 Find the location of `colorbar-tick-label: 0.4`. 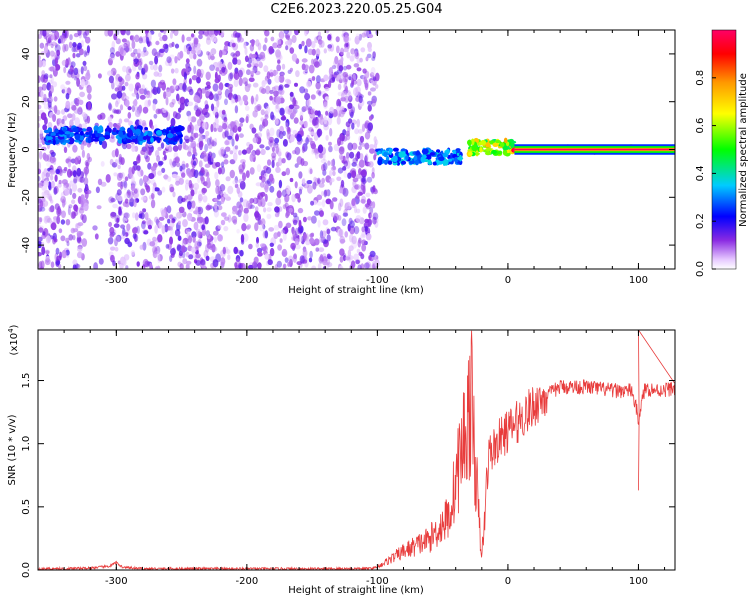

colorbar-tick-label: 0.4 is located at coordinates (700, 173).